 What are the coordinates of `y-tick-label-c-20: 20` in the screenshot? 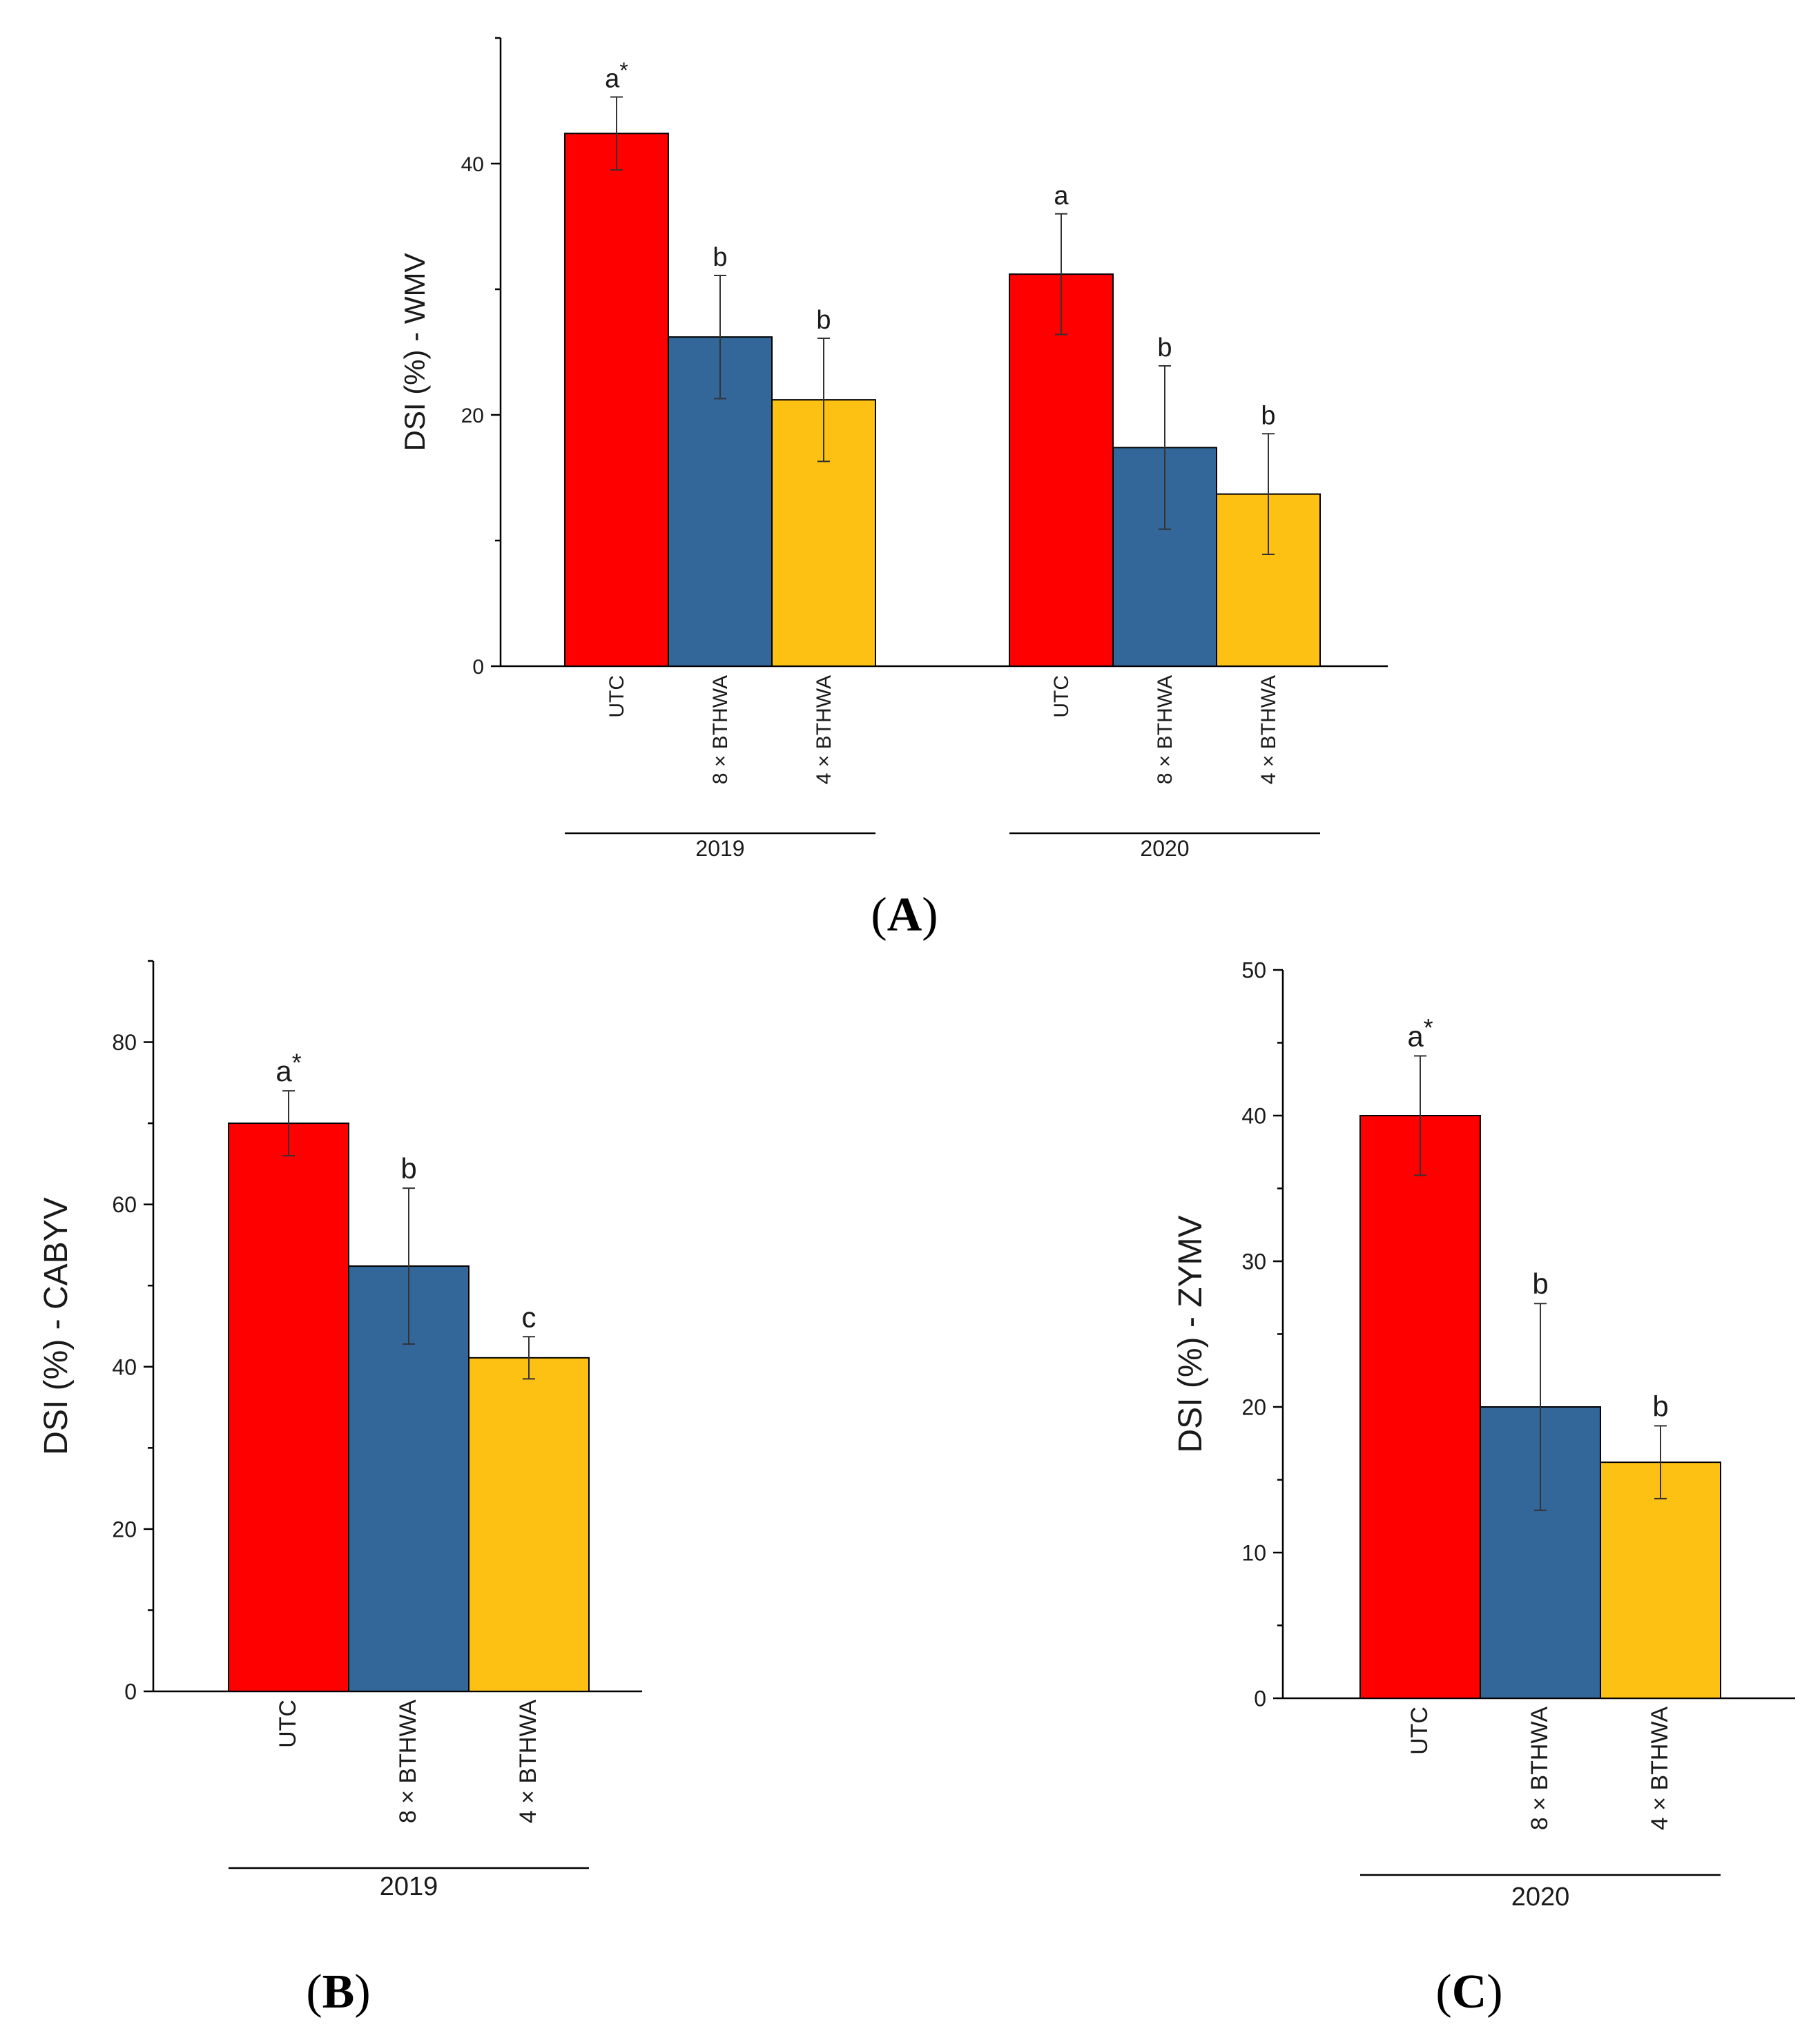 It's located at (1253, 1407).